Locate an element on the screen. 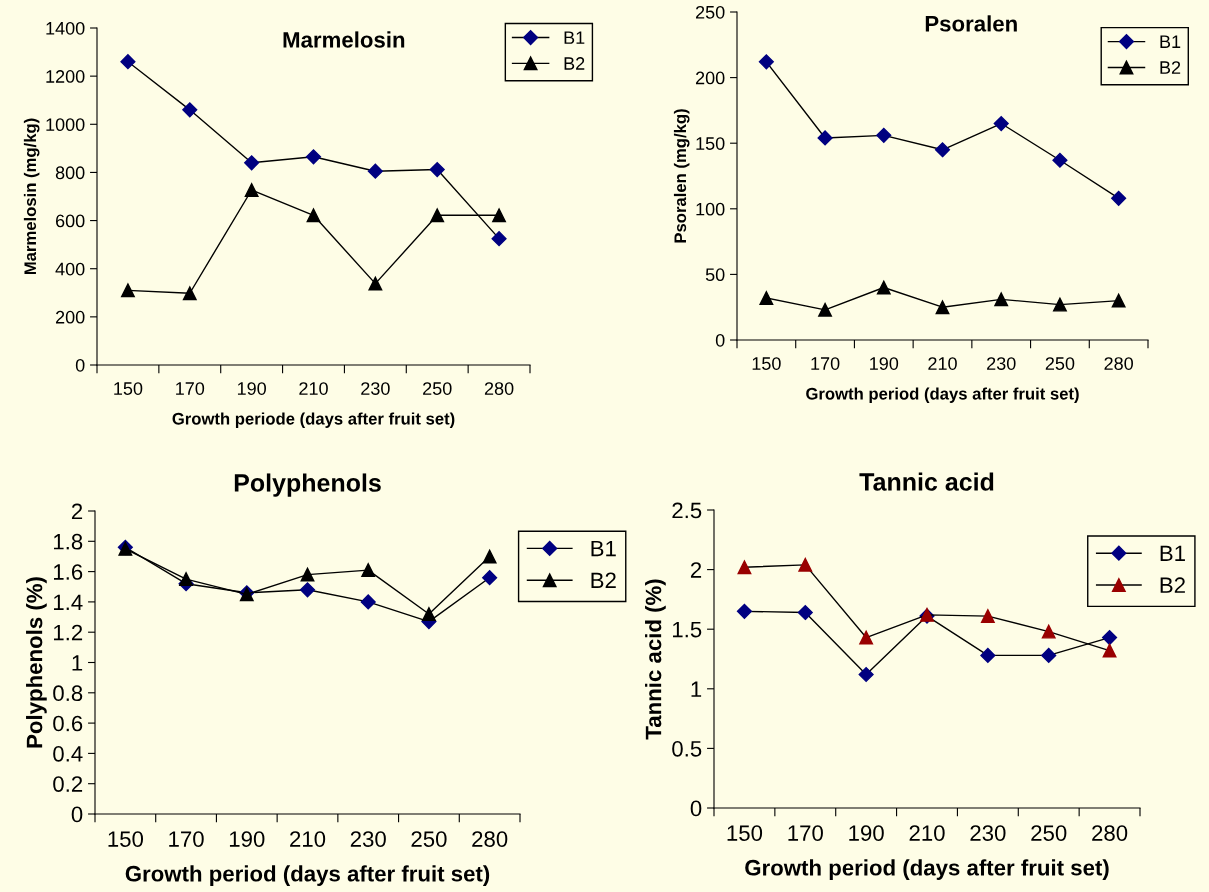 Image resolution: width=1209 pixels, height=892 pixels. x-axis-title: Growth periode (days after fruit set) is located at coordinates (313, 420).